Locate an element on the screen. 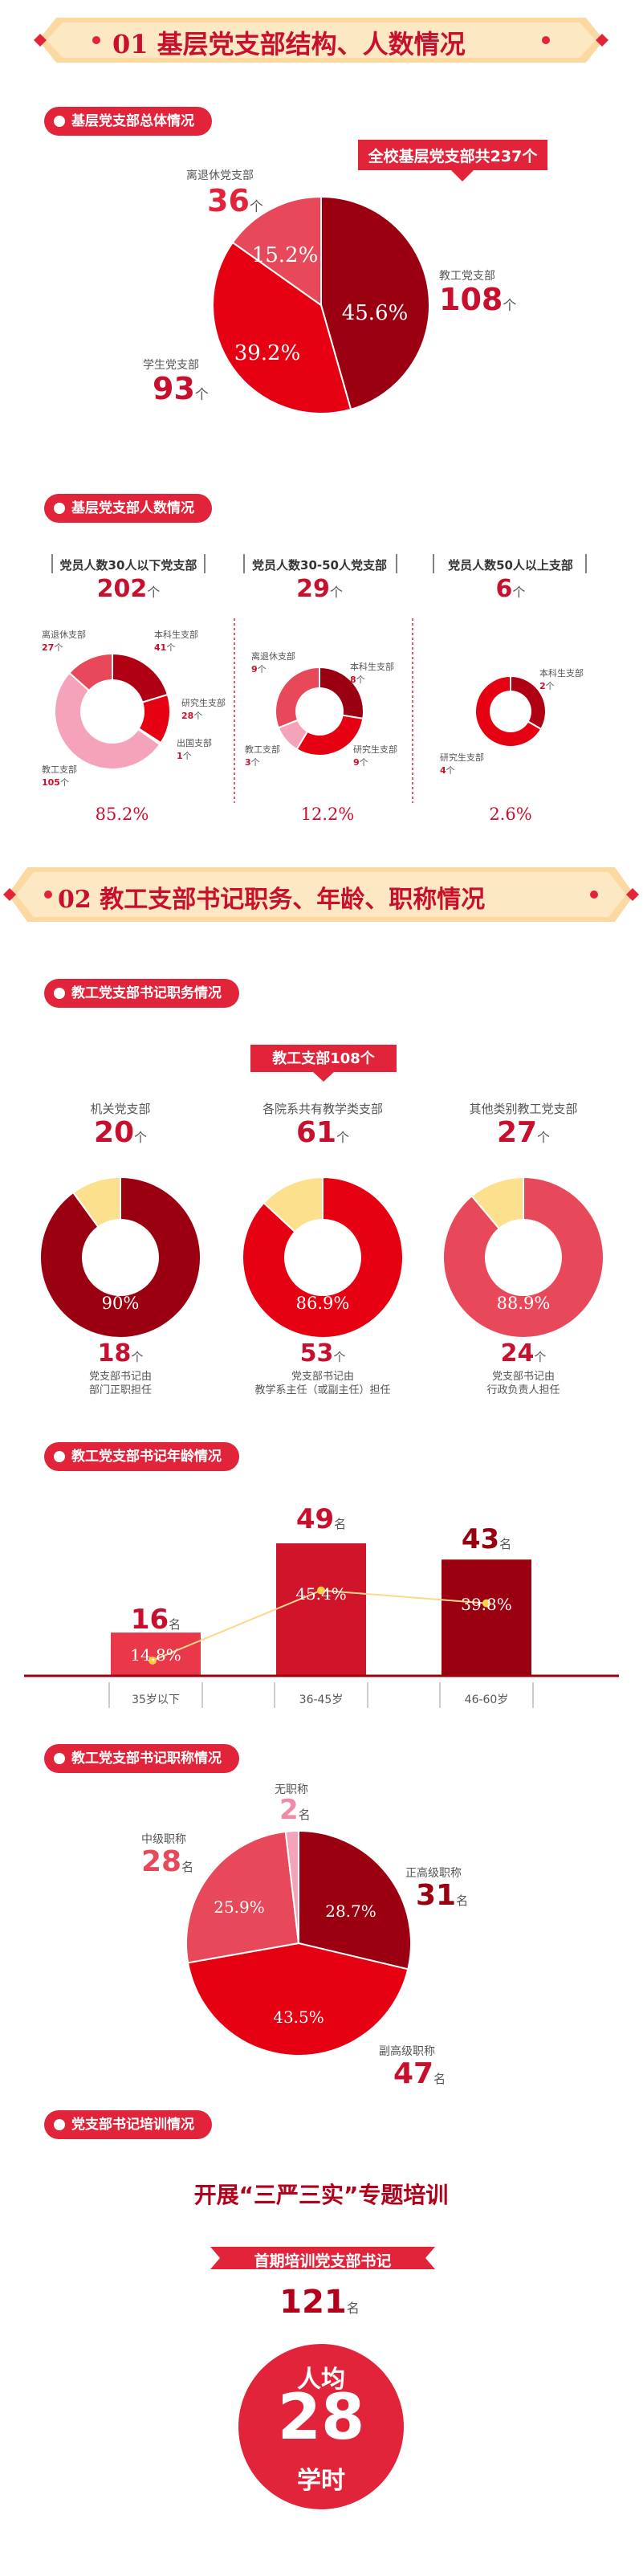  pos-foot-text-0: 党支部书记由 部门正职担任 is located at coordinates (121, 1383).